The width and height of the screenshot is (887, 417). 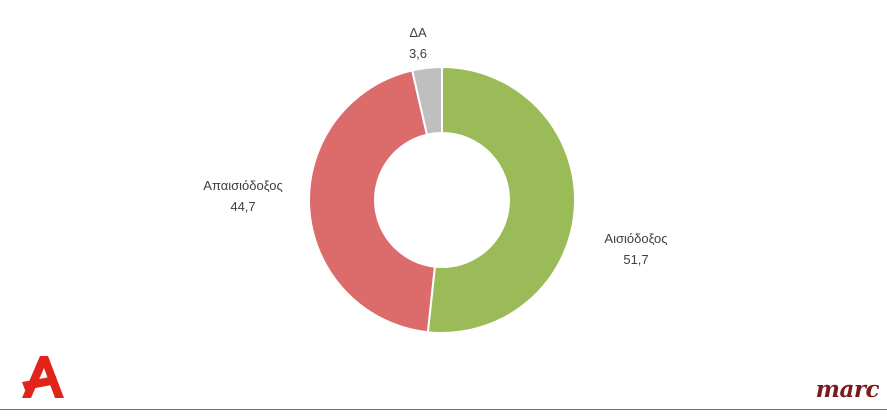 What do you see at coordinates (242, 185) in the screenshot?
I see `slice-category-label: Απαισιόδοξος` at bounding box center [242, 185].